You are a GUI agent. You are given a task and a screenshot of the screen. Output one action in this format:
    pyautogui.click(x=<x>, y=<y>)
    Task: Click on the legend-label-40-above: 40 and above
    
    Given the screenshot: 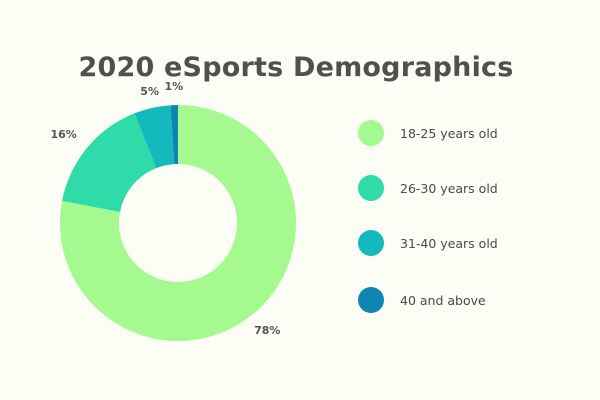 What is the action you would take?
    pyautogui.click(x=443, y=300)
    